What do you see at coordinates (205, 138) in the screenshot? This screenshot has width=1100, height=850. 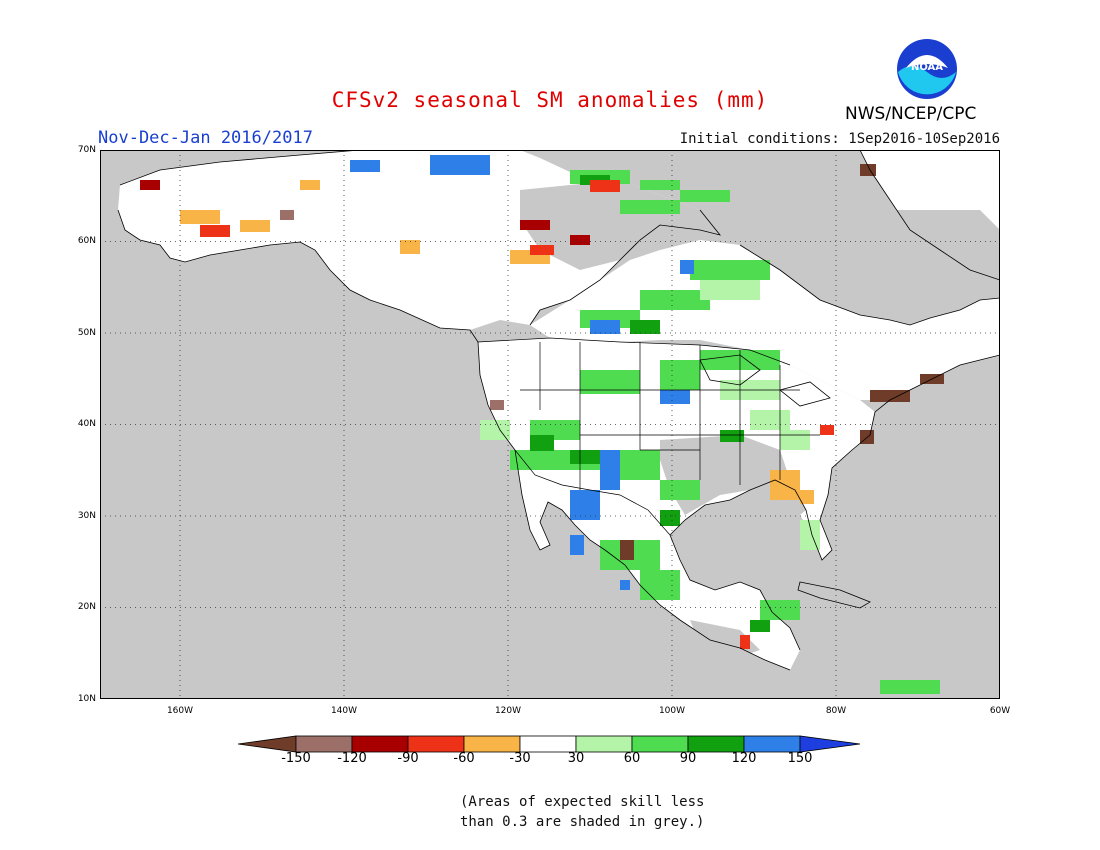 I see `forecast-period: Nov-Dec-Jan 2016/2017` at bounding box center [205, 138].